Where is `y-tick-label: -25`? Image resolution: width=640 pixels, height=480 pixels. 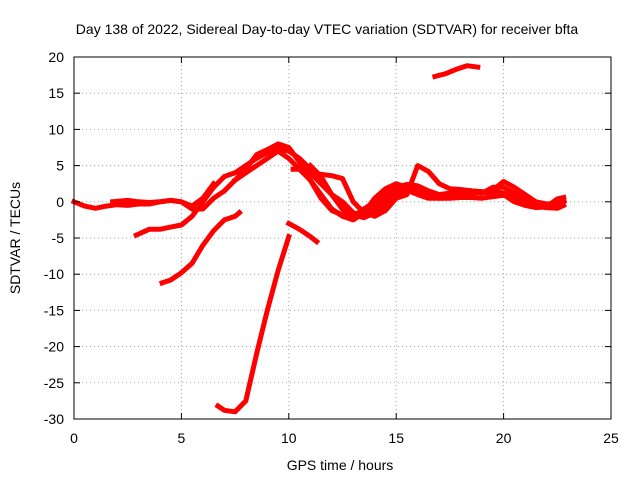
y-tick-label: -25 is located at coordinates (54, 383).